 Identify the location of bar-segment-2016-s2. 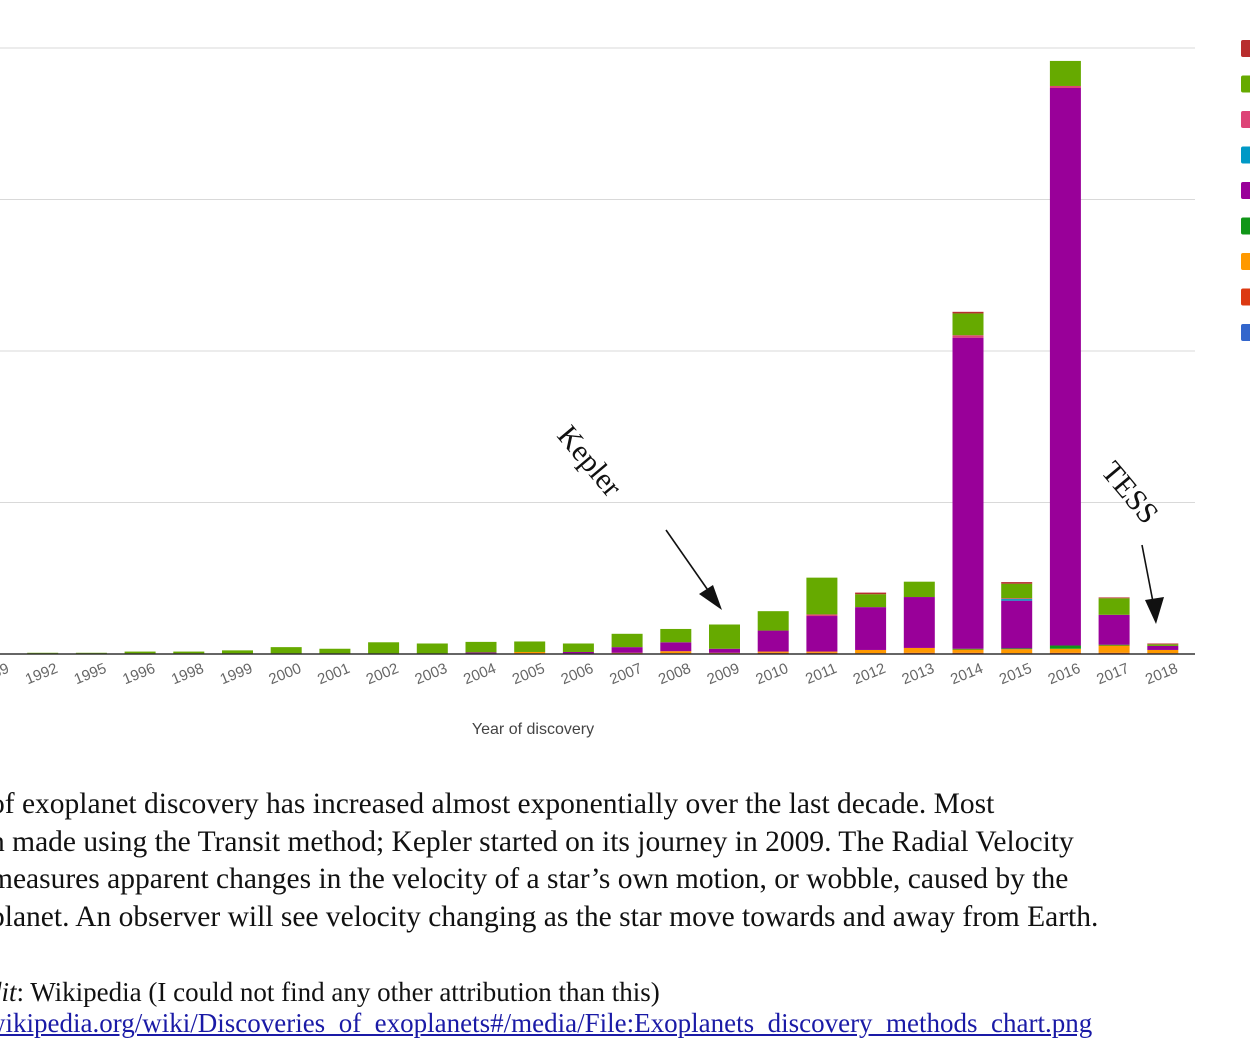
(1065, 650).